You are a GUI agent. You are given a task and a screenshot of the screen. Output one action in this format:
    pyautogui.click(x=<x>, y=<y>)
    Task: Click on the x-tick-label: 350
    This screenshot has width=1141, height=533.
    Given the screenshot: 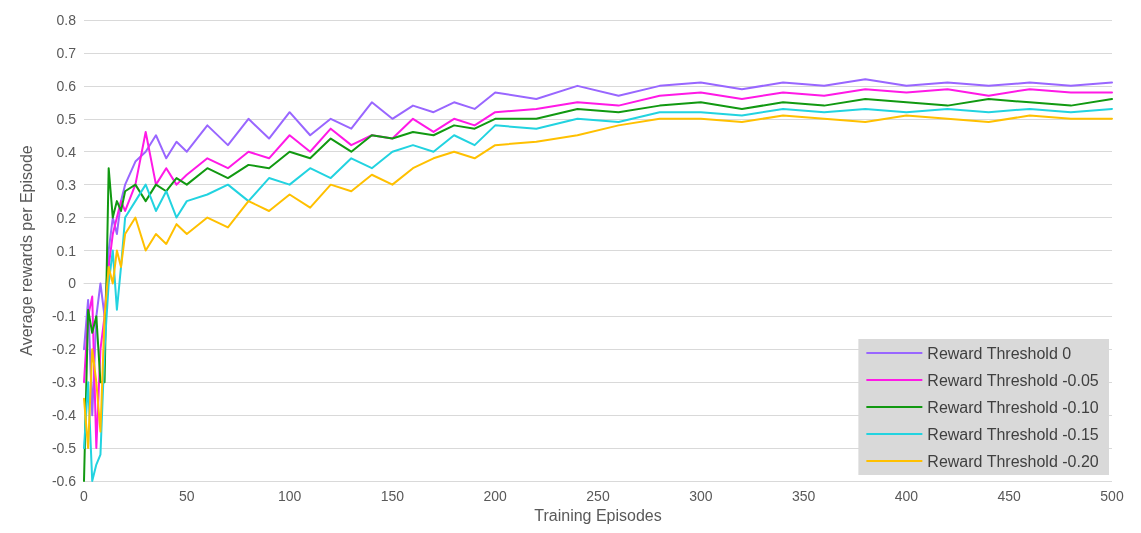 What is the action you would take?
    pyautogui.click(x=803, y=496)
    